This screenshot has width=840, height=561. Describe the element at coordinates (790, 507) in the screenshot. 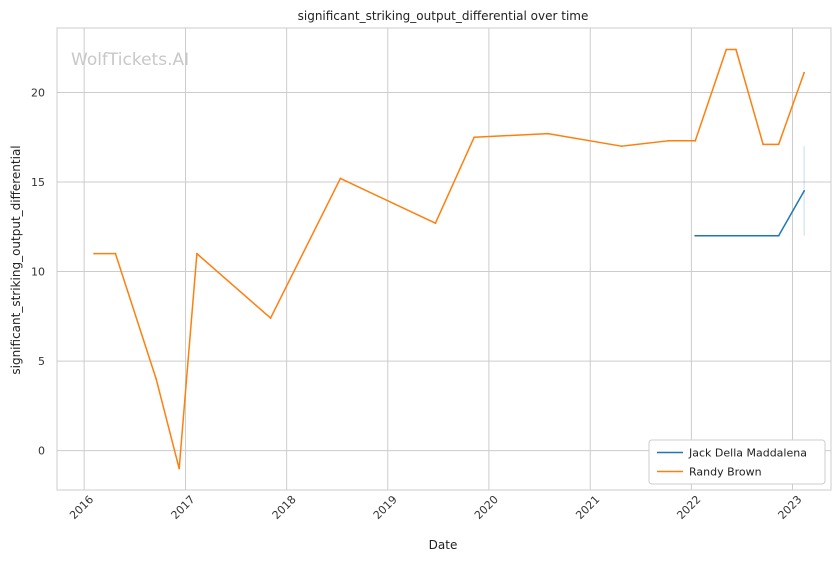

I see `x-tick-label-2023: 2023` at that location.